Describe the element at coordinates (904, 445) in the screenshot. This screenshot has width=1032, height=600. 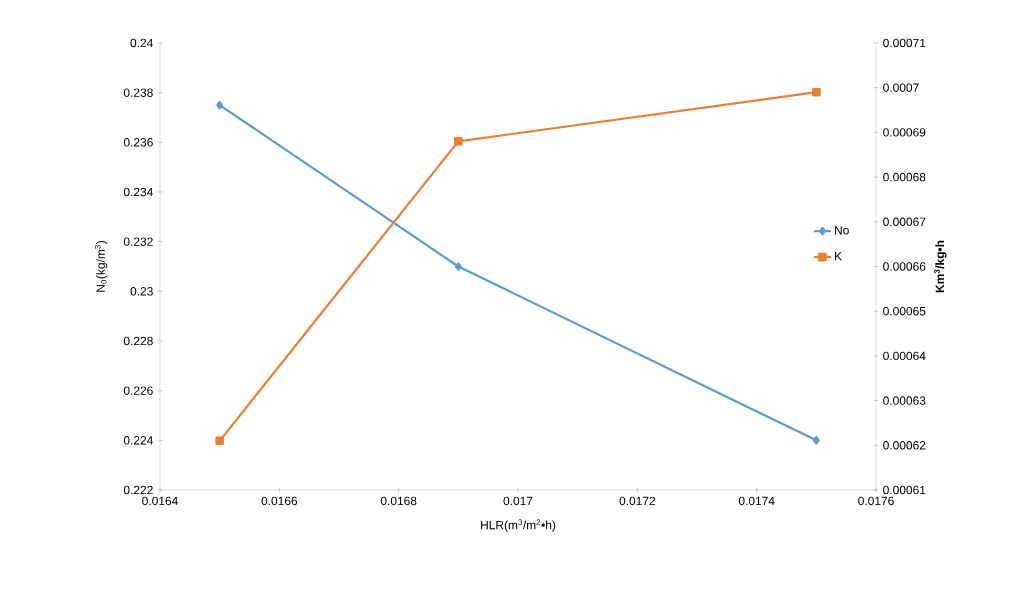
I see `y2-tick-label: 0.00062` at that location.